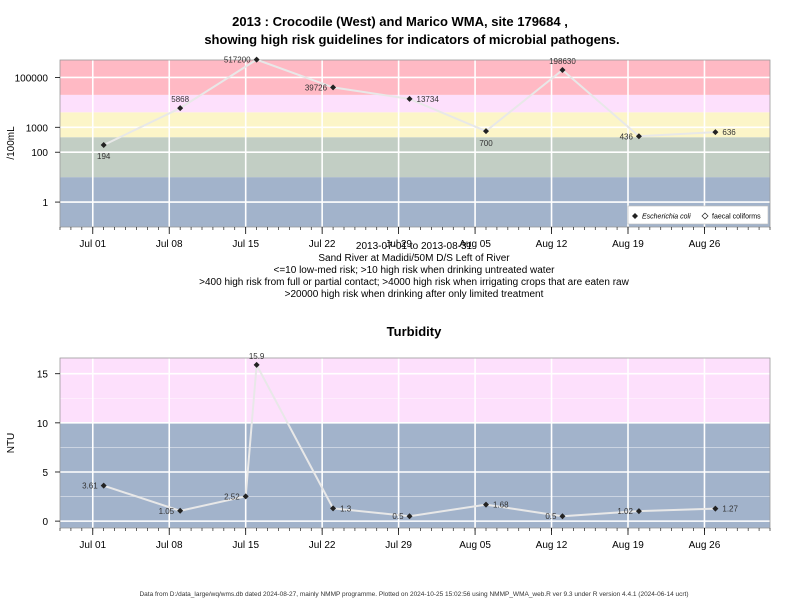 The image size is (800, 605). Describe the element at coordinates (501, 505) in the screenshot. I see `data-label: 1.68` at that location.